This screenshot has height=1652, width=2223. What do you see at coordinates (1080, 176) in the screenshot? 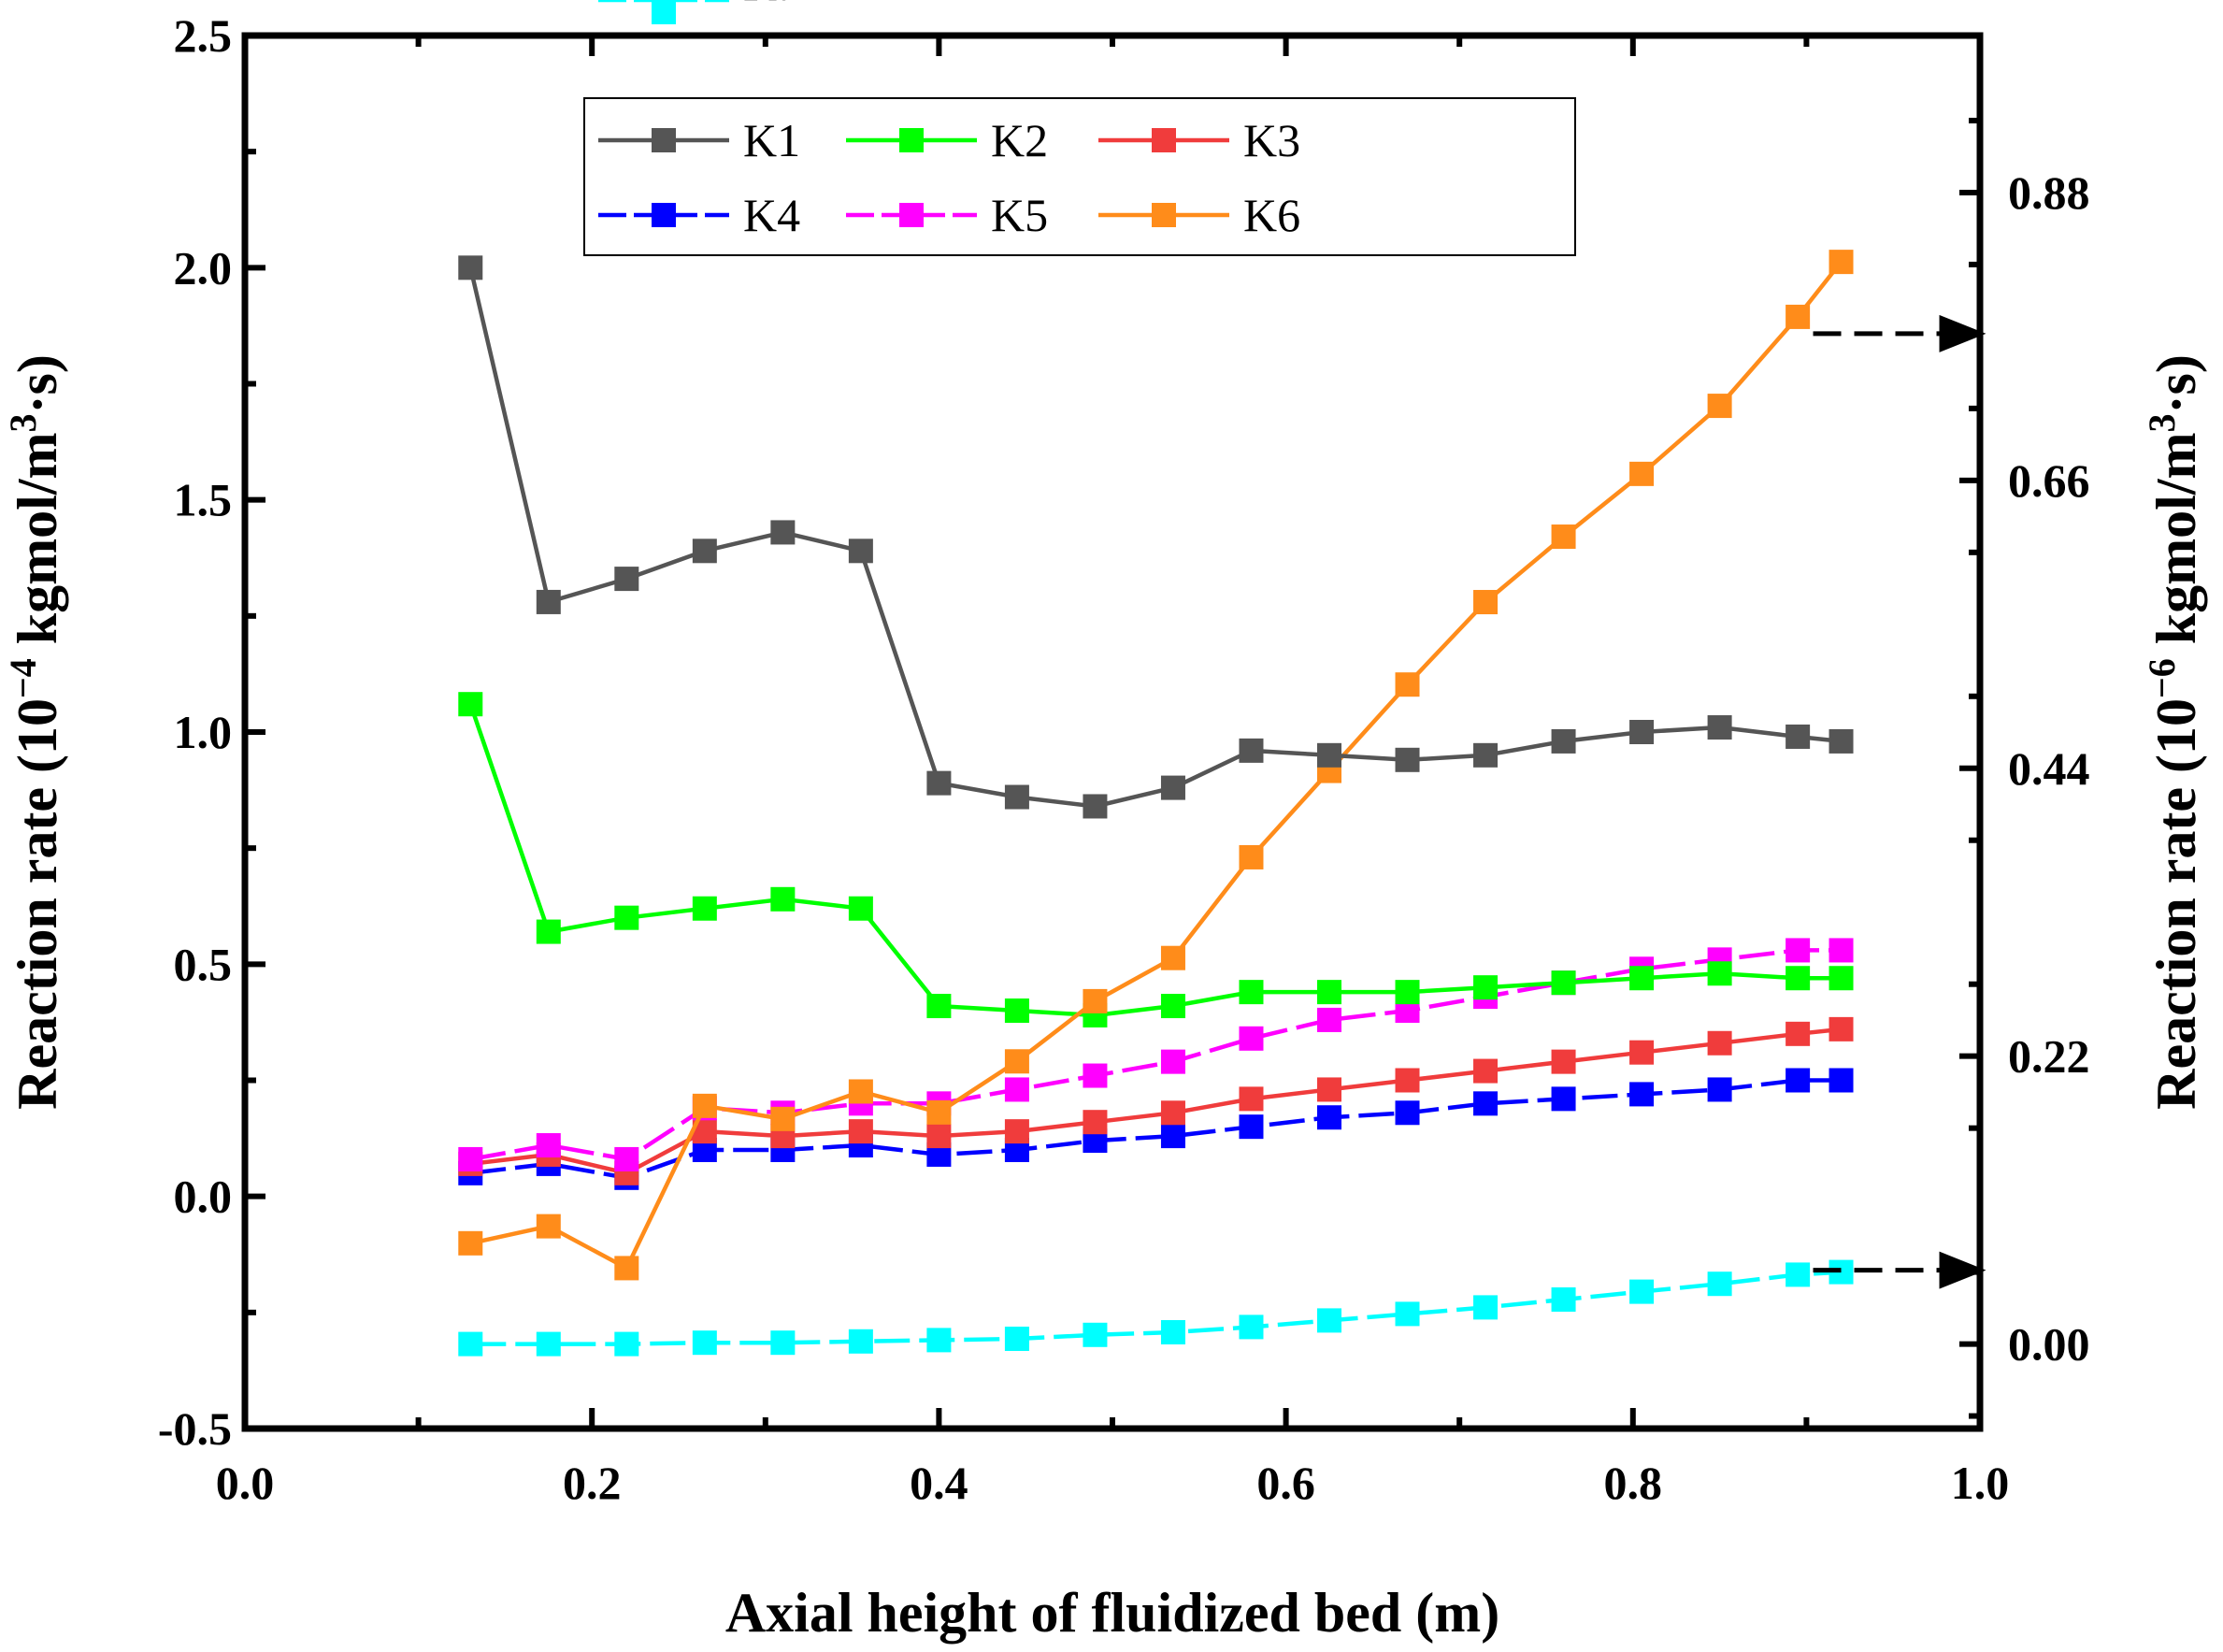
I see `legend-box` at bounding box center [1080, 176].